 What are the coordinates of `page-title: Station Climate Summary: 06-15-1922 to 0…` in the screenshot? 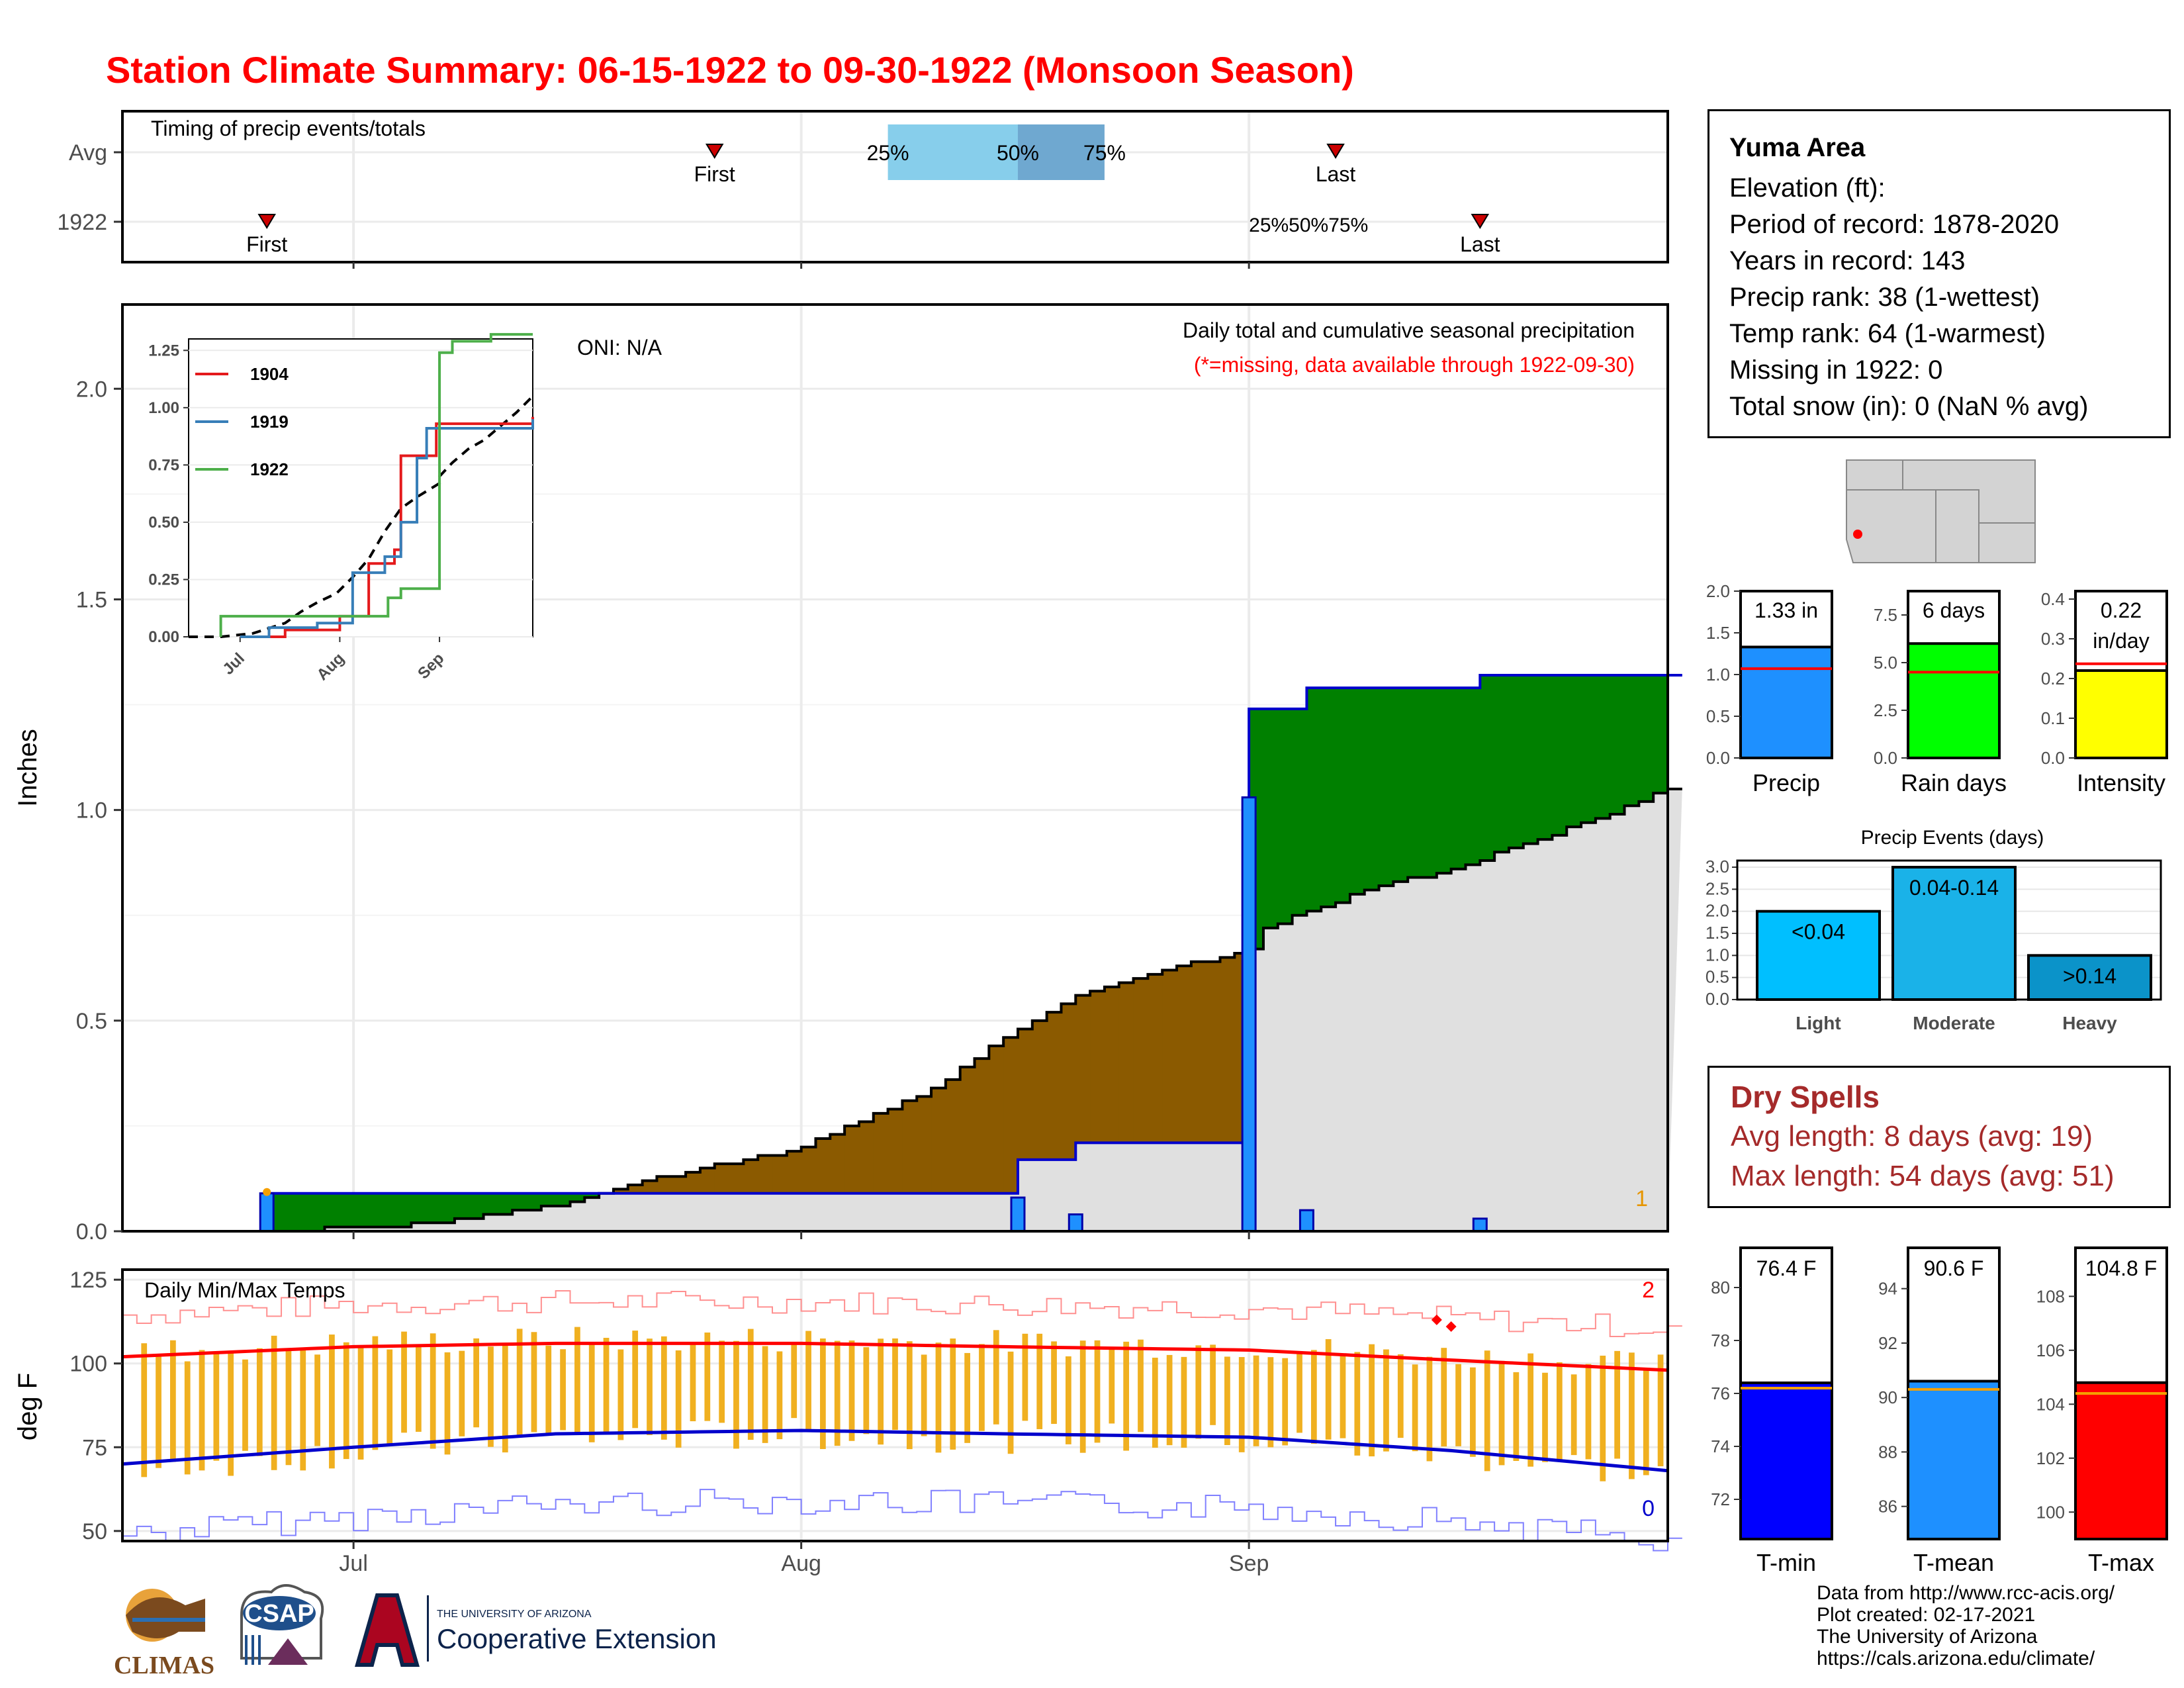 It's located at (730, 70).